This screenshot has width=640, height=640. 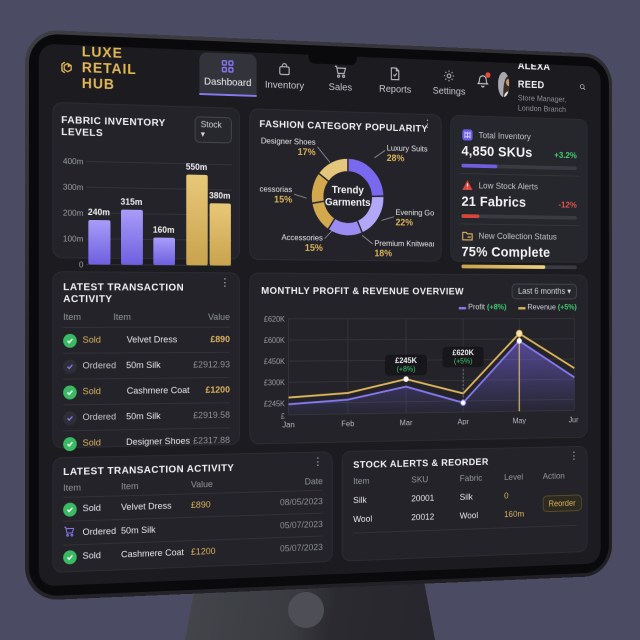 I want to click on svg-text: 17%, so click(x=307, y=152).